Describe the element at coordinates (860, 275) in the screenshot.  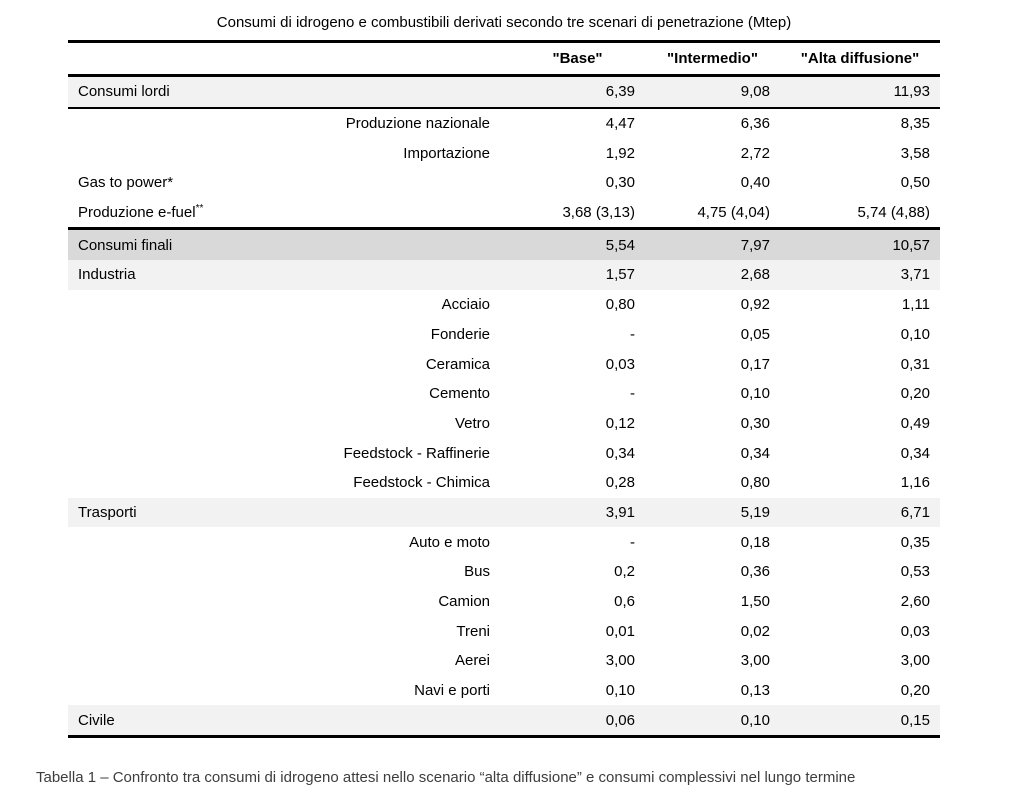
I see `value-cell: 3,71` at that location.